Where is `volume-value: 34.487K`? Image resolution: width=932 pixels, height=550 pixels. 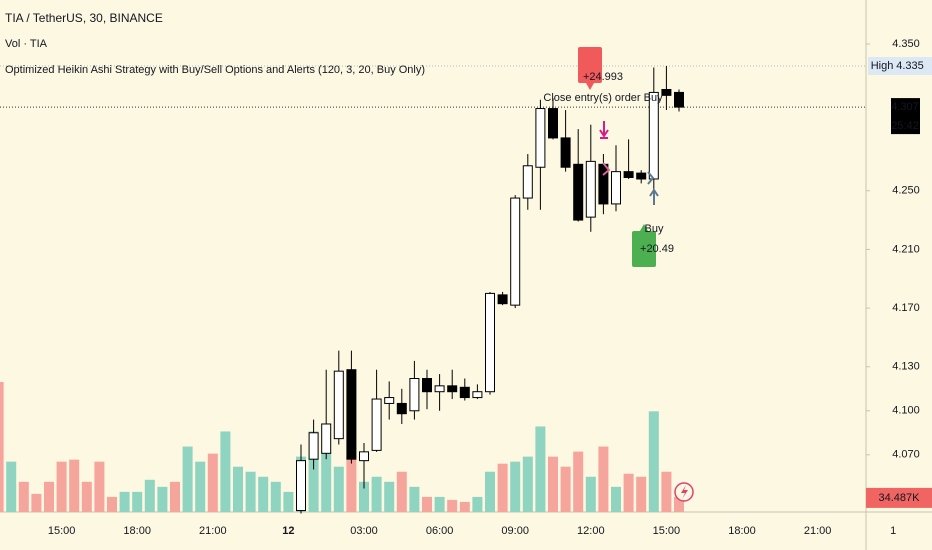
volume-value: 34.487K is located at coordinates (900, 498).